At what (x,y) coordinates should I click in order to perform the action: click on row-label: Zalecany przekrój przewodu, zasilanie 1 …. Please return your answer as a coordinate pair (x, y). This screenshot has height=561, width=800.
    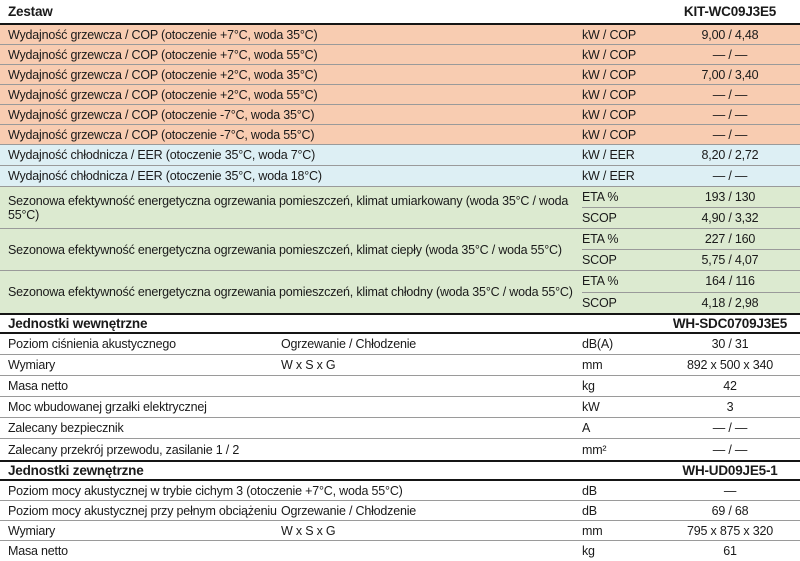
    Looking at the image, I should click on (124, 449).